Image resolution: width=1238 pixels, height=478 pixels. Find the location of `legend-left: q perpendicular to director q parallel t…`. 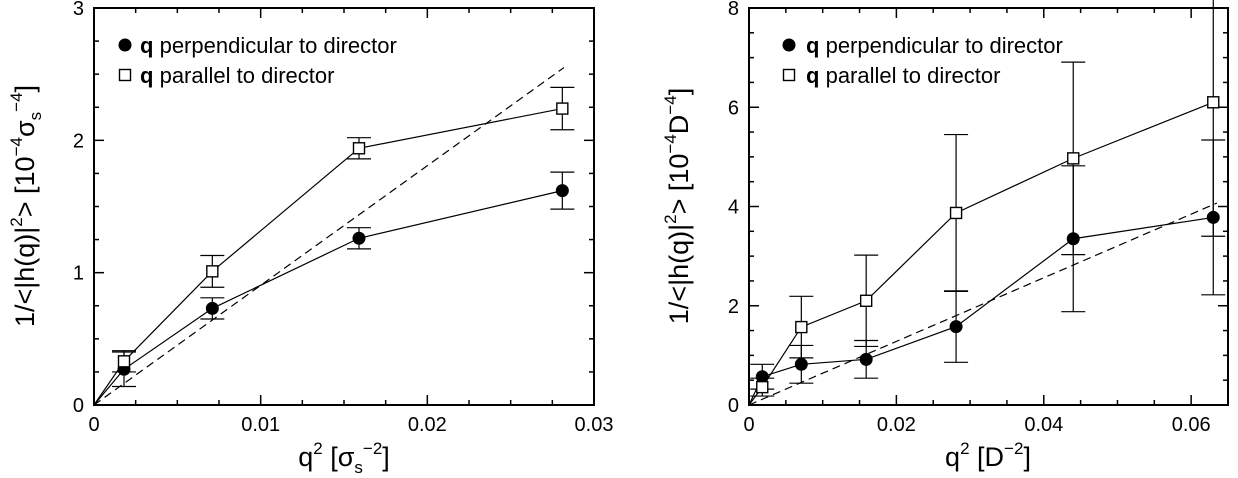

legend-left: q perpendicular to director q parallel t… is located at coordinates (257, 60).